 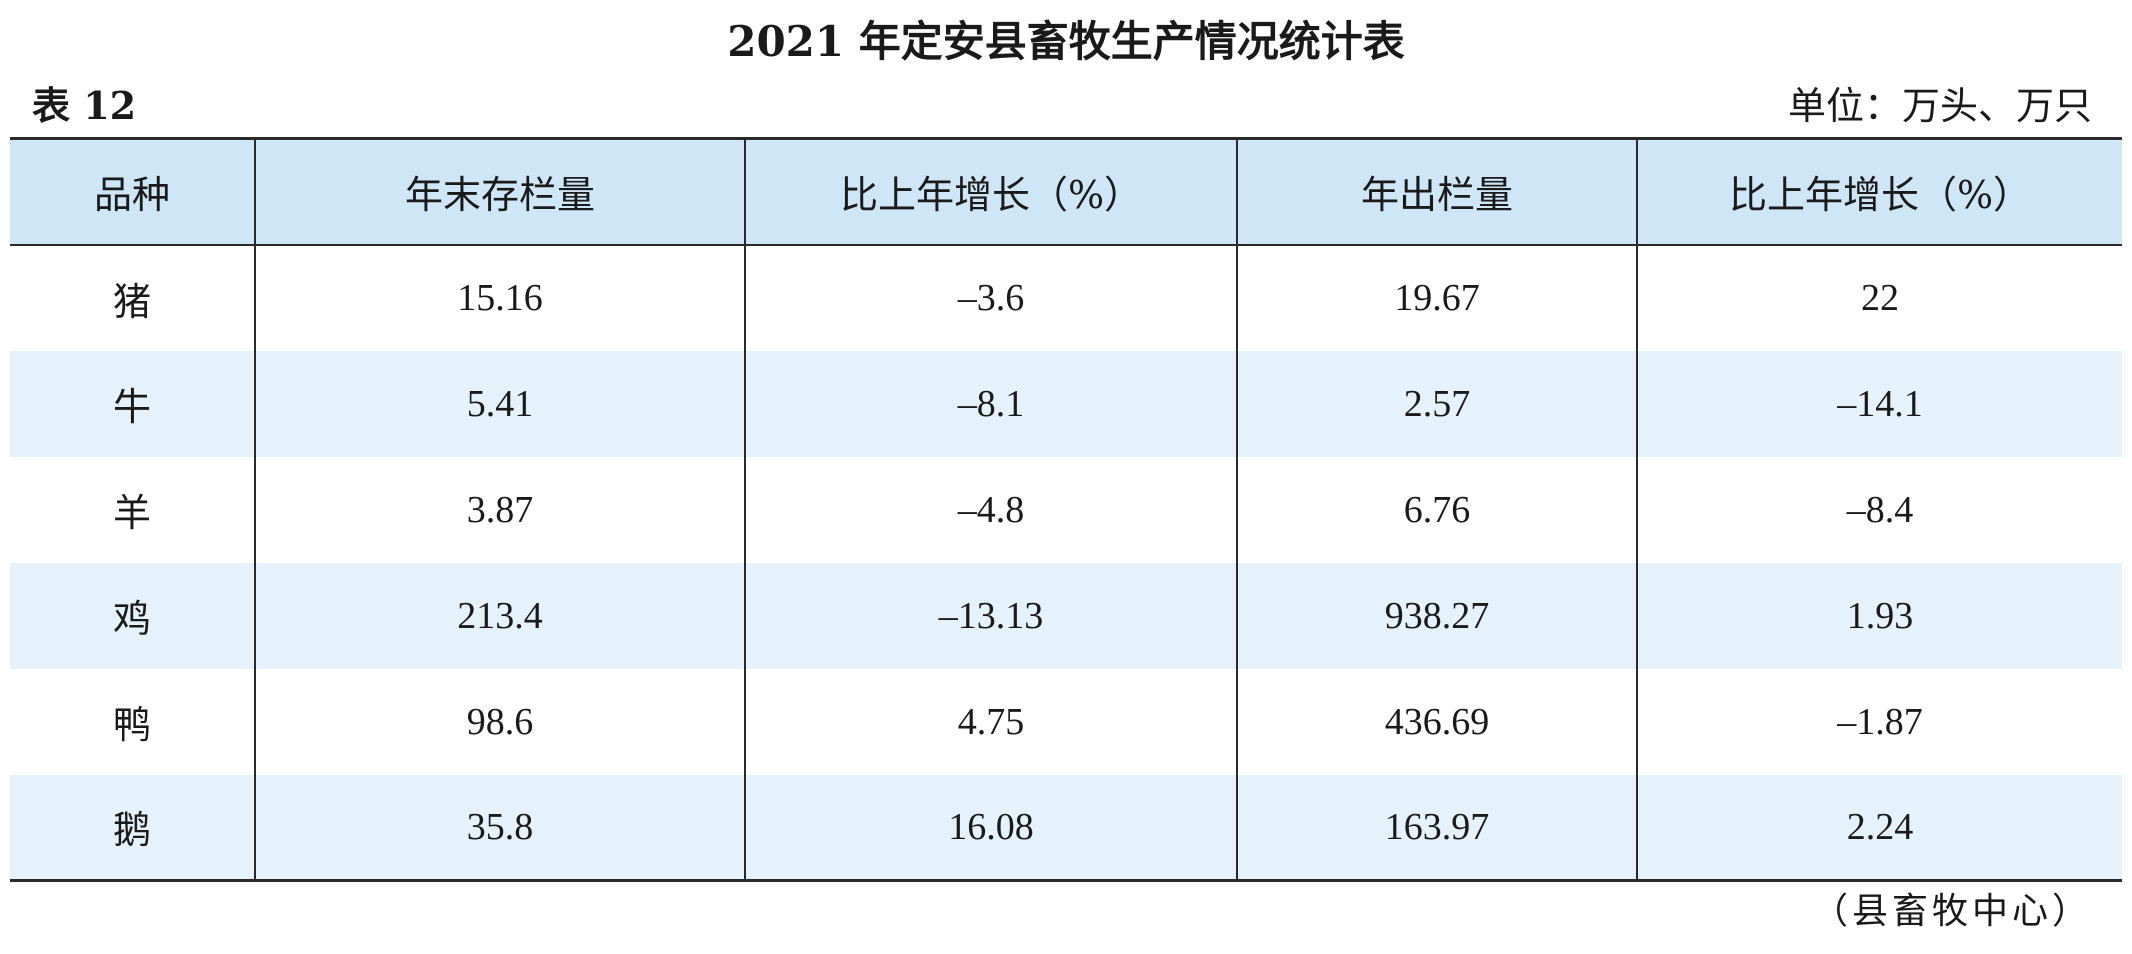 What do you see at coordinates (1879, 509) in the screenshot?
I see `output-growth-cell: –8.4` at bounding box center [1879, 509].